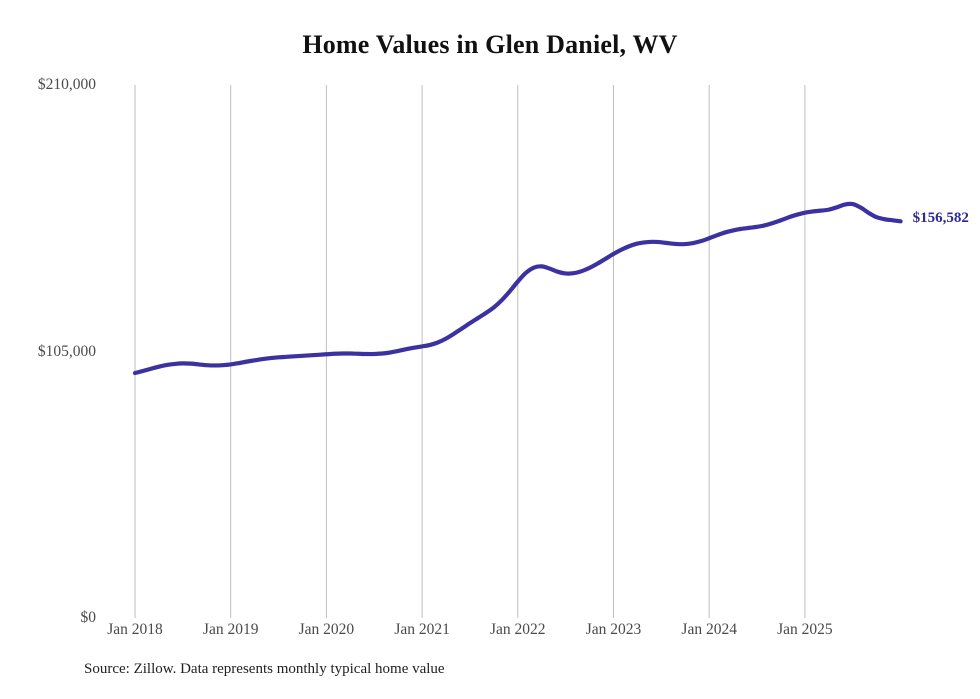  What do you see at coordinates (66, 351) in the screenshot?
I see `y-axis-tick-middle: $105,000` at bounding box center [66, 351].